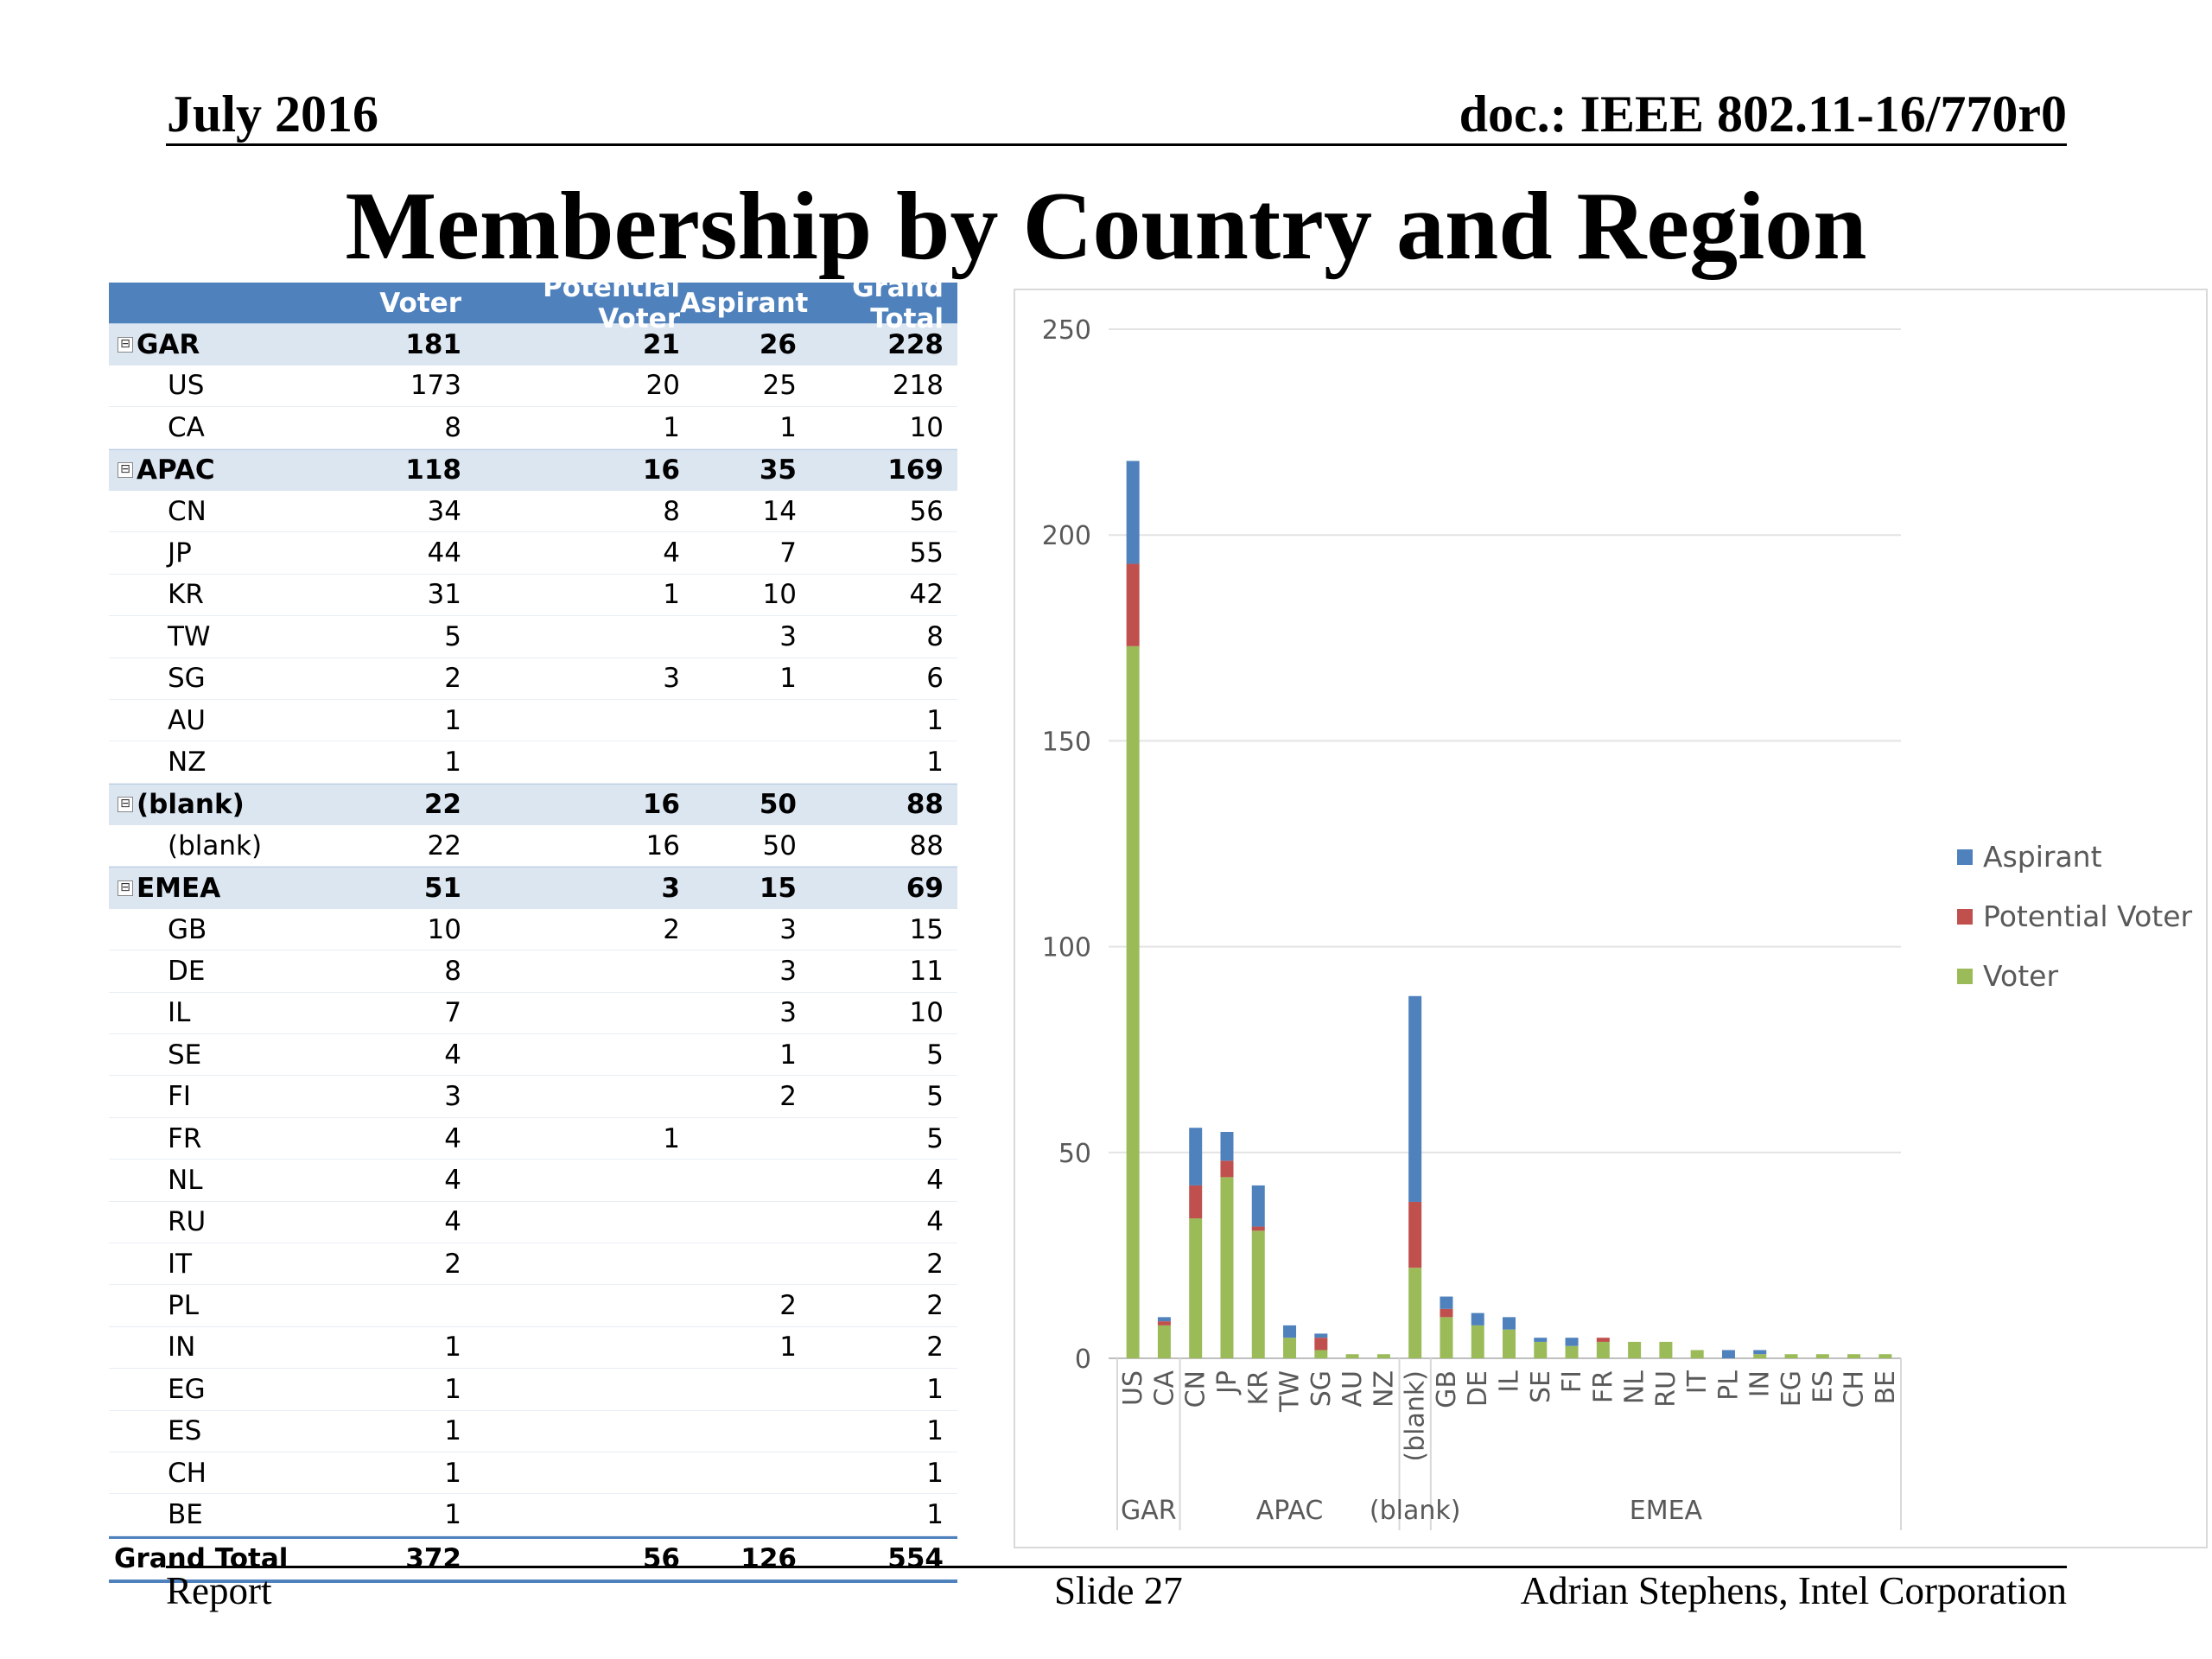 The width and height of the screenshot is (2212, 1659). I want to click on country-row: SG 2 3 1 6, so click(533, 679).